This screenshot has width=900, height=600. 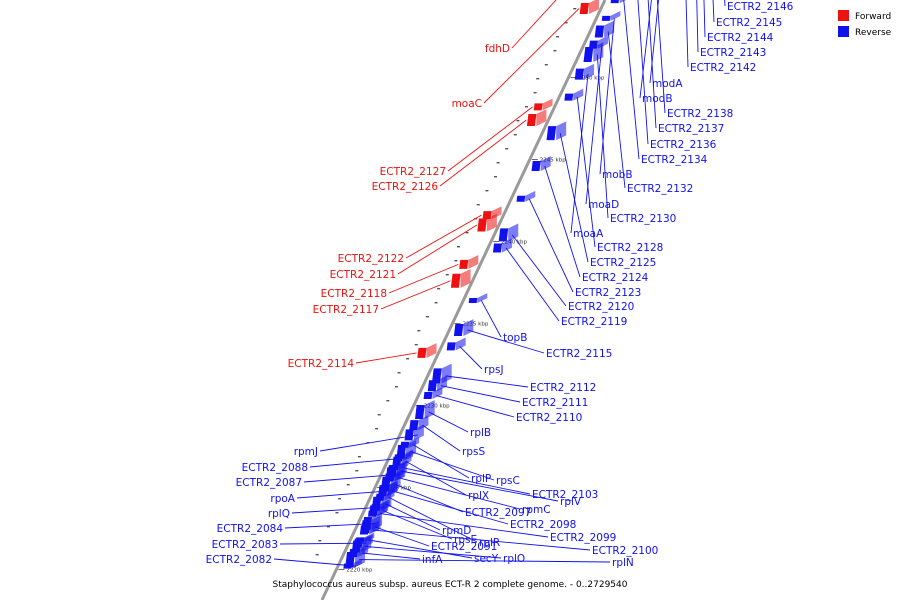 What do you see at coordinates (498, 513) in the screenshot?
I see `gene-label-ectr2-2097: ECTR2_2097` at bounding box center [498, 513].